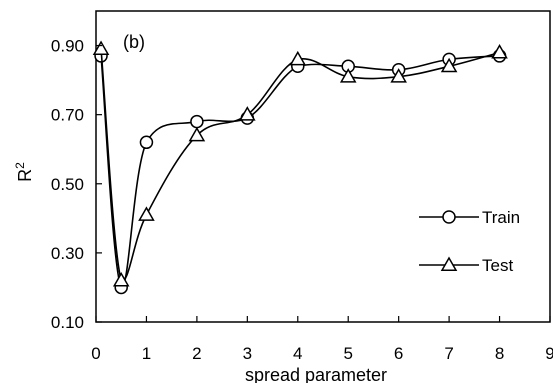 The width and height of the screenshot is (553, 383). What do you see at coordinates (347, 353) in the screenshot?
I see `x-tick-label: 5` at bounding box center [347, 353].